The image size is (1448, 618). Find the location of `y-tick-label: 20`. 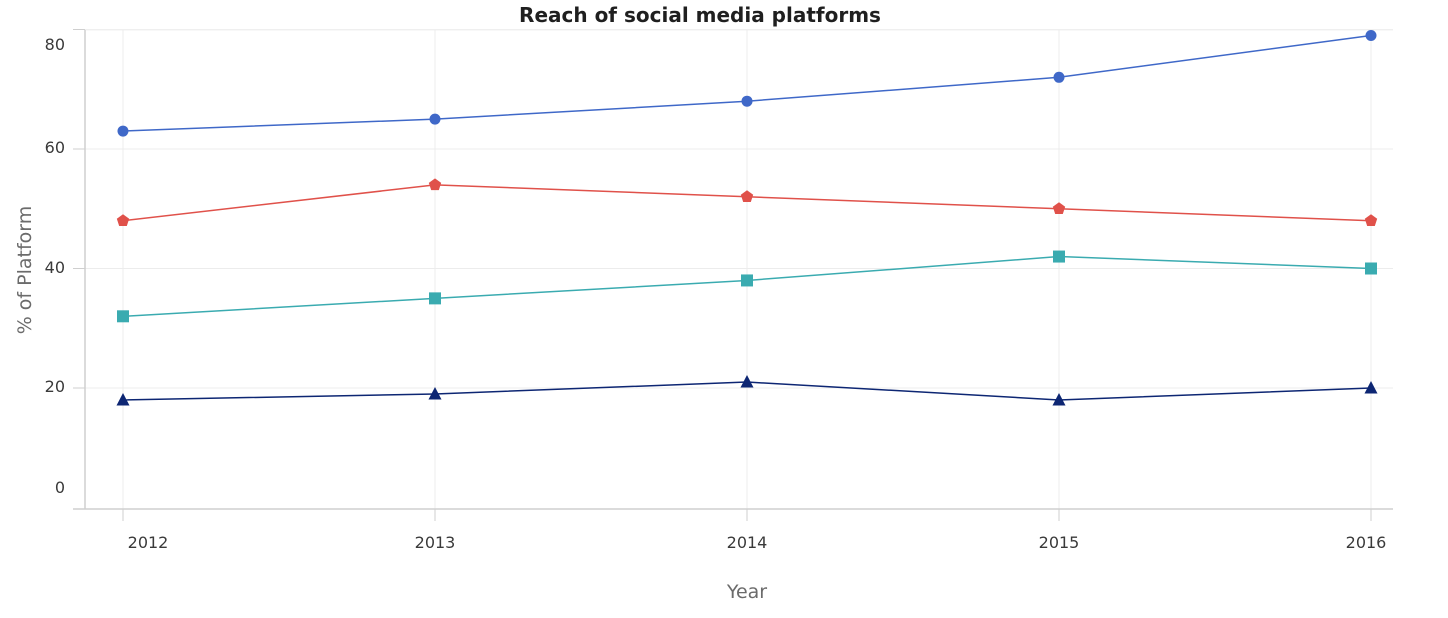

y-tick-label: 20 is located at coordinates (55, 386).